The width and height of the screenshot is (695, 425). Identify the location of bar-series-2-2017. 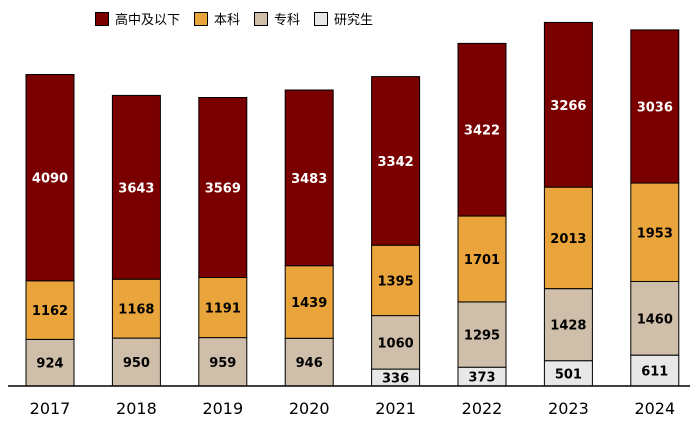
(50, 310).